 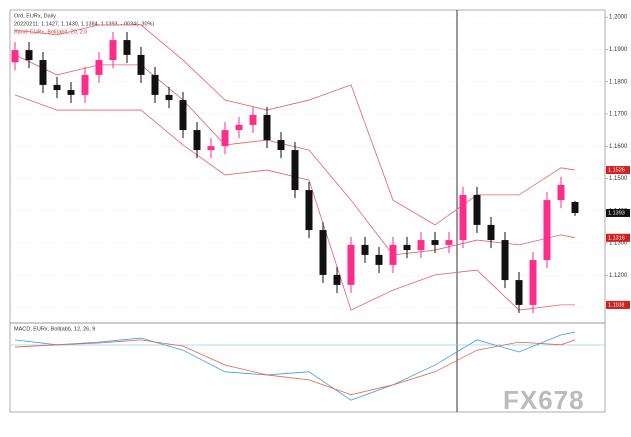 I want to click on y-tick-label: 1.1300, so click(x=618, y=244).